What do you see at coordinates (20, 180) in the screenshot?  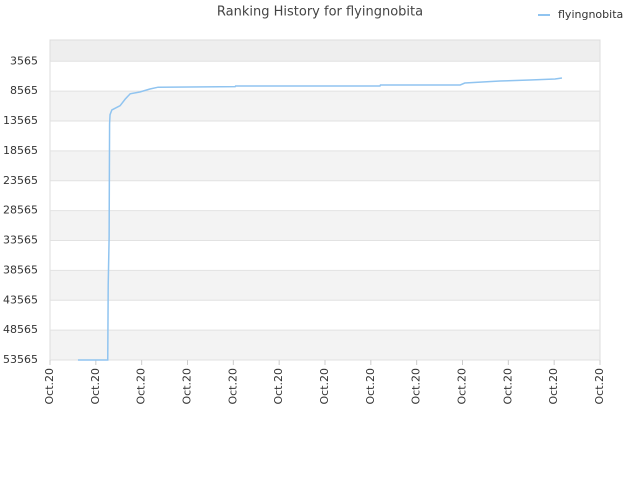 I see `y-tick-label: 23565` at bounding box center [20, 180].